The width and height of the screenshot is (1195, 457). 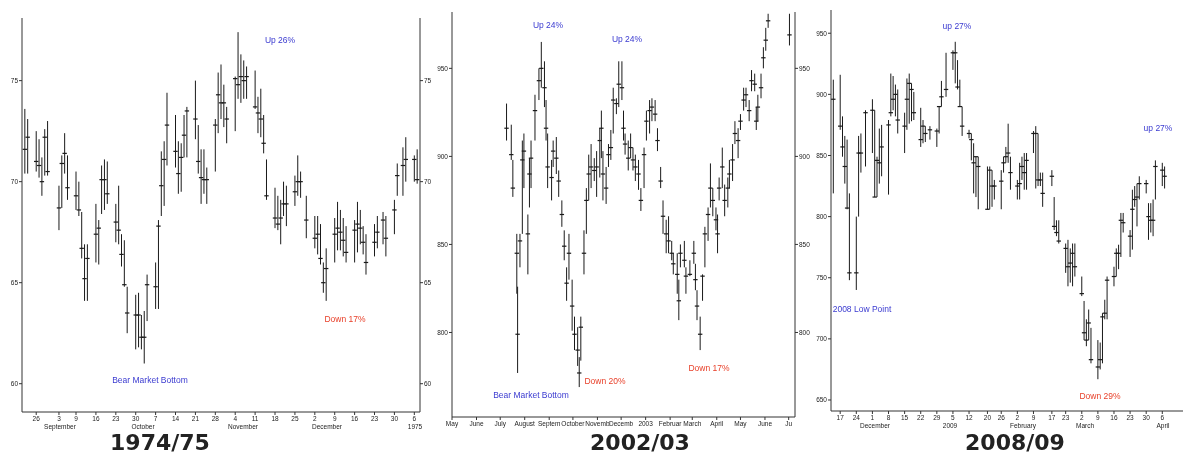 I want to click on x-axis-title: 1974/75, so click(x=160, y=442).